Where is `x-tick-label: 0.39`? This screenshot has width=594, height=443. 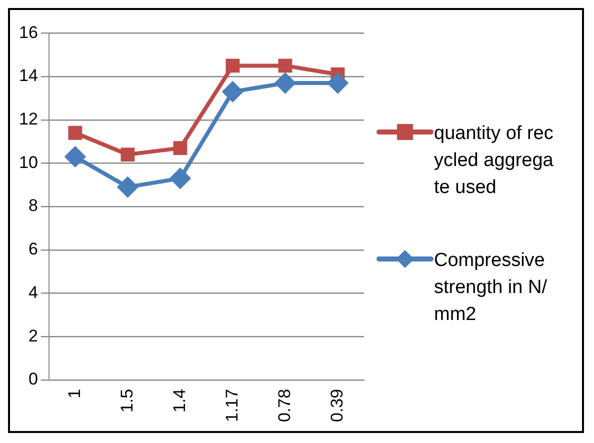
x-tick-label: 0.39 is located at coordinates (336, 405).